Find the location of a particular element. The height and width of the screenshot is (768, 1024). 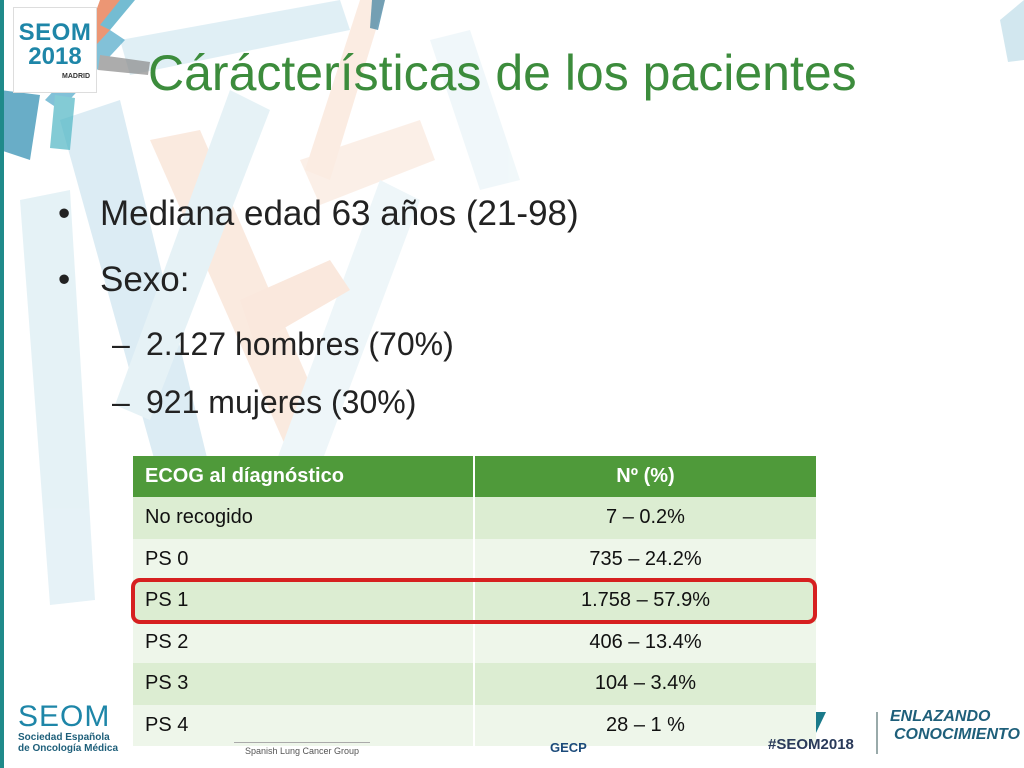

table-row: PS 2 406 – 13.4% is located at coordinates (474, 642).